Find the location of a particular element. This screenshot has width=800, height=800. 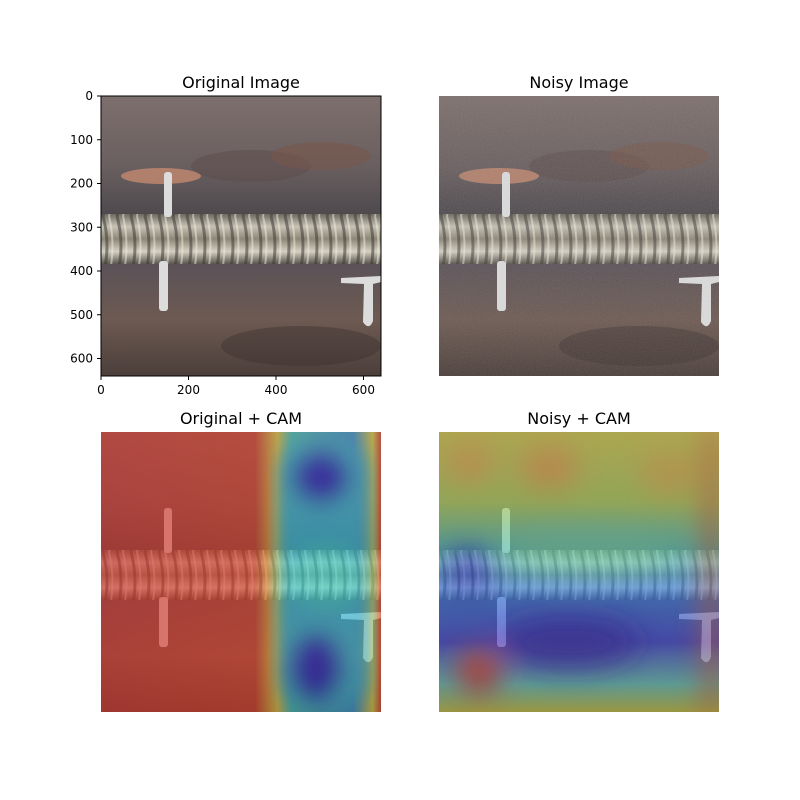

y-tick-label: 300 is located at coordinates (81, 227).